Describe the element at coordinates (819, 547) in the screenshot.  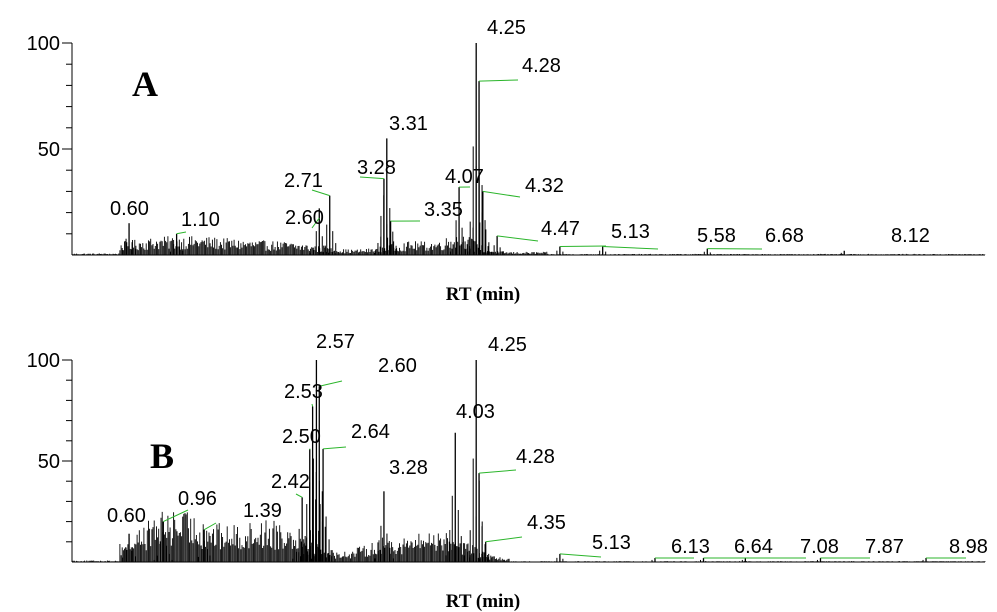
I see `peak-label-7.08: 7.08` at that location.